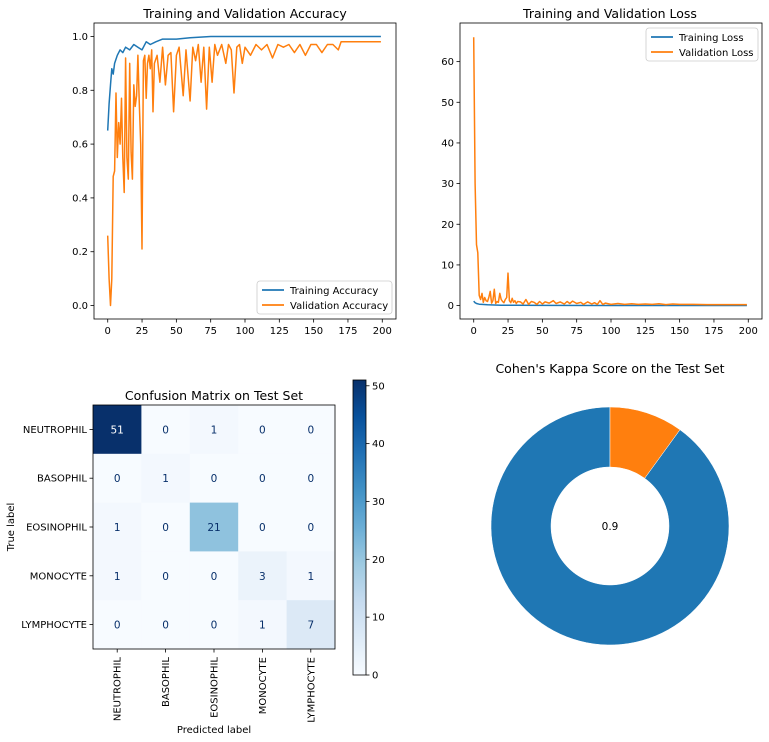 The image size is (769, 742). Describe the element at coordinates (244, 331) in the screenshot. I see `accuracy-x-tick-label: 100` at that location.